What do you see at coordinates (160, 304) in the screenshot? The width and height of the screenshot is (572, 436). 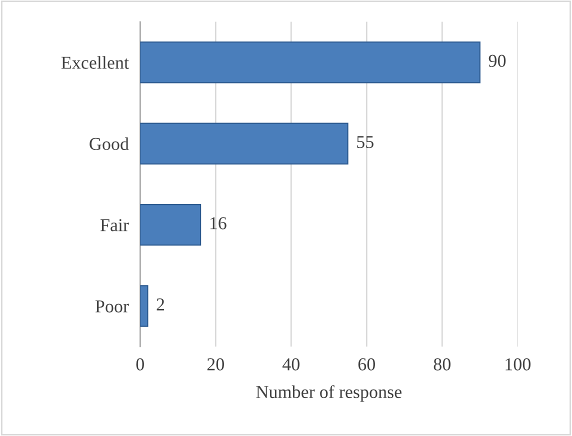 I see `data-label: 2` at bounding box center [160, 304].